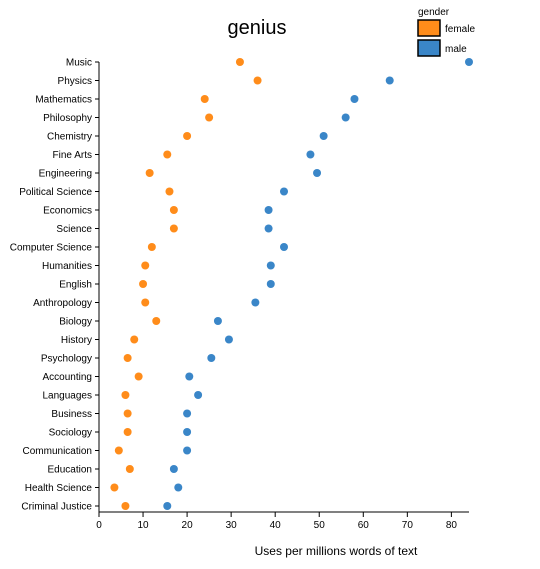 This screenshot has height=569, width=540. What do you see at coordinates (460, 29) in the screenshot?
I see `legend-label: female` at bounding box center [460, 29].